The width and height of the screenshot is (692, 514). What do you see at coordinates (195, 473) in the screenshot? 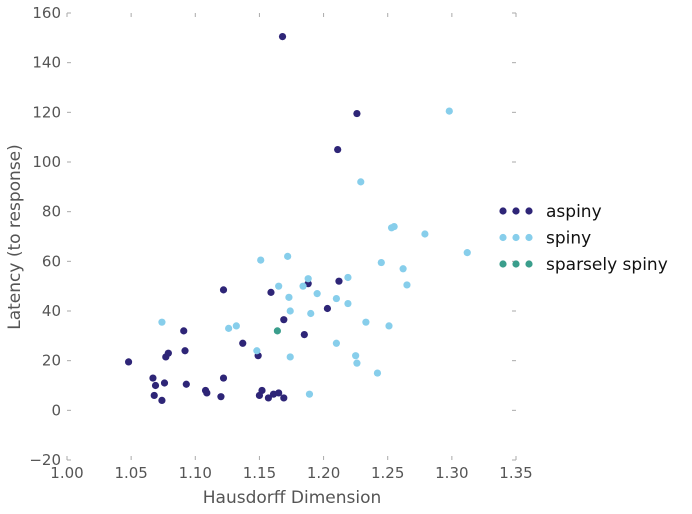
I see `x-tick-label: 1.10` at bounding box center [195, 473].